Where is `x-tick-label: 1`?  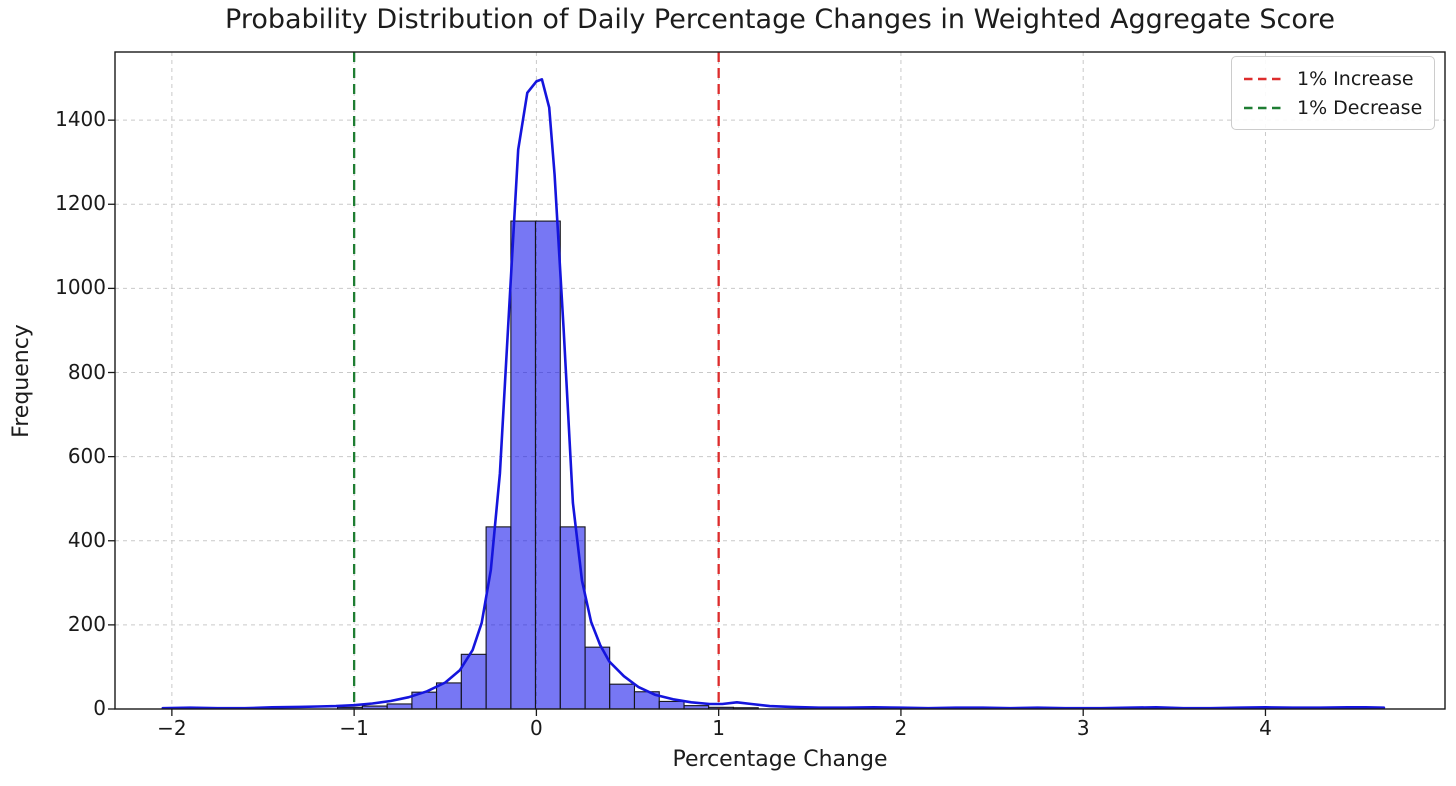 x-tick-label: 1 is located at coordinates (719, 728).